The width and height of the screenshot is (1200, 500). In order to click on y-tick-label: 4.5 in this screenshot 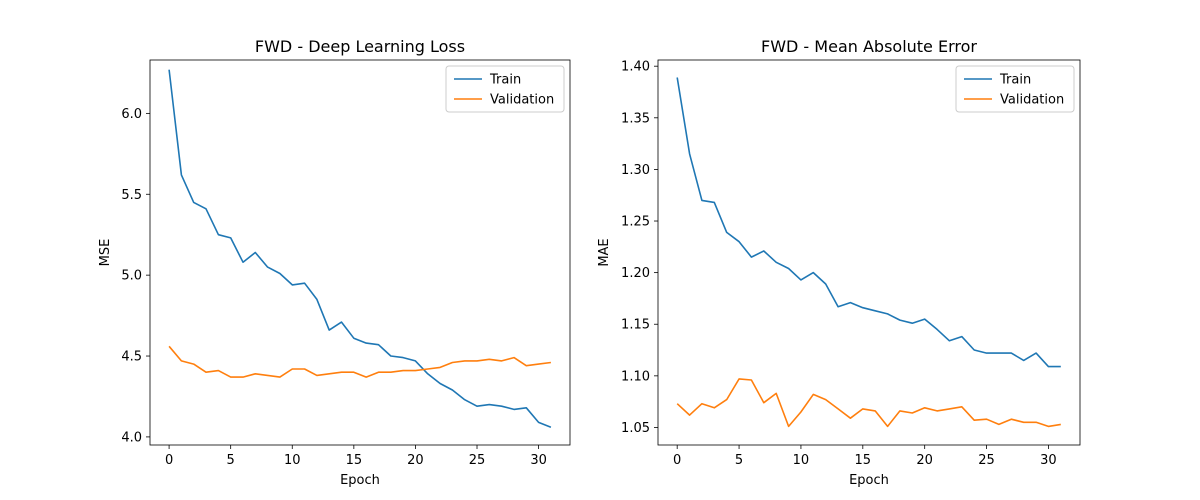, I will do `click(131, 357)`.